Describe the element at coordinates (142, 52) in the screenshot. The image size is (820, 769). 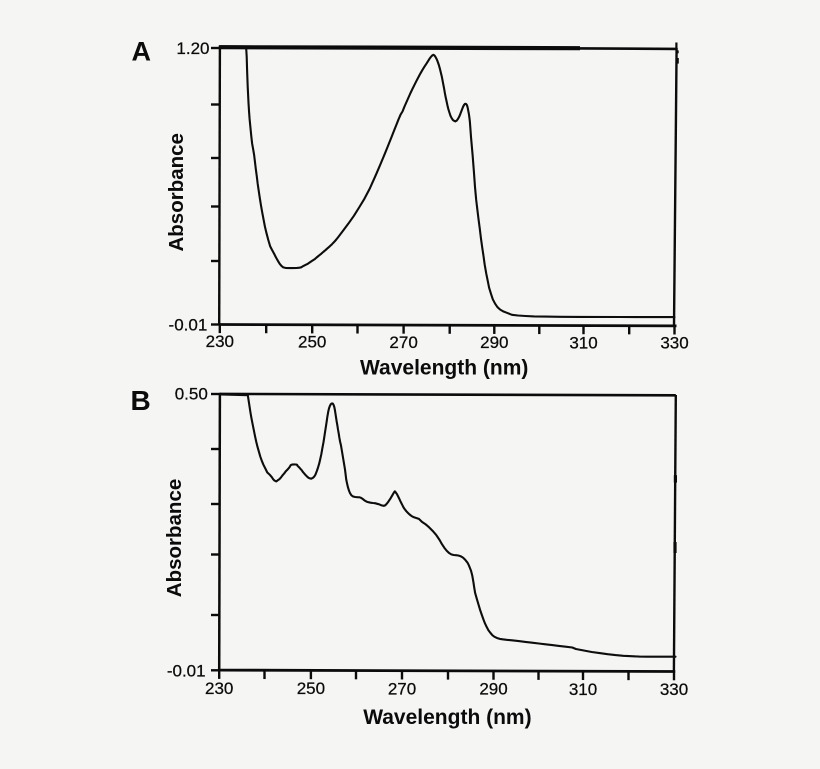
I see `svg-text: A` at that location.